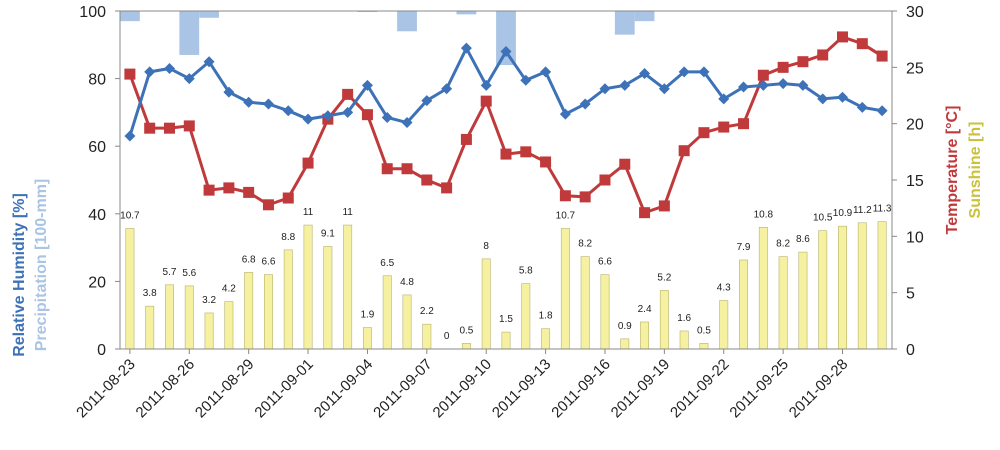 The height and width of the screenshot is (450, 1000). Describe the element at coordinates (105, 388) in the screenshot. I see `x-tick-label: 2011-08-23` at that location.